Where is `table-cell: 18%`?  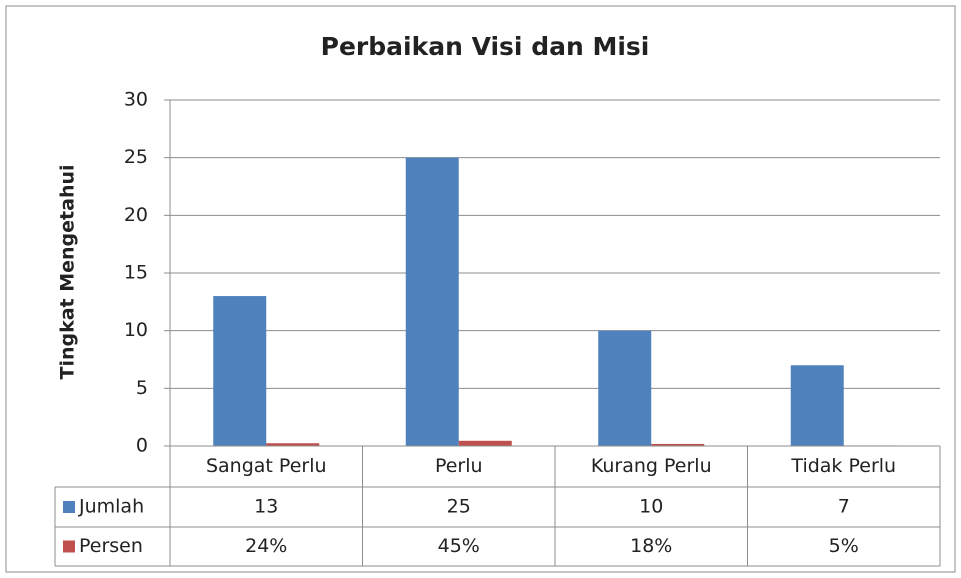
table-cell: 18% is located at coordinates (651, 546).